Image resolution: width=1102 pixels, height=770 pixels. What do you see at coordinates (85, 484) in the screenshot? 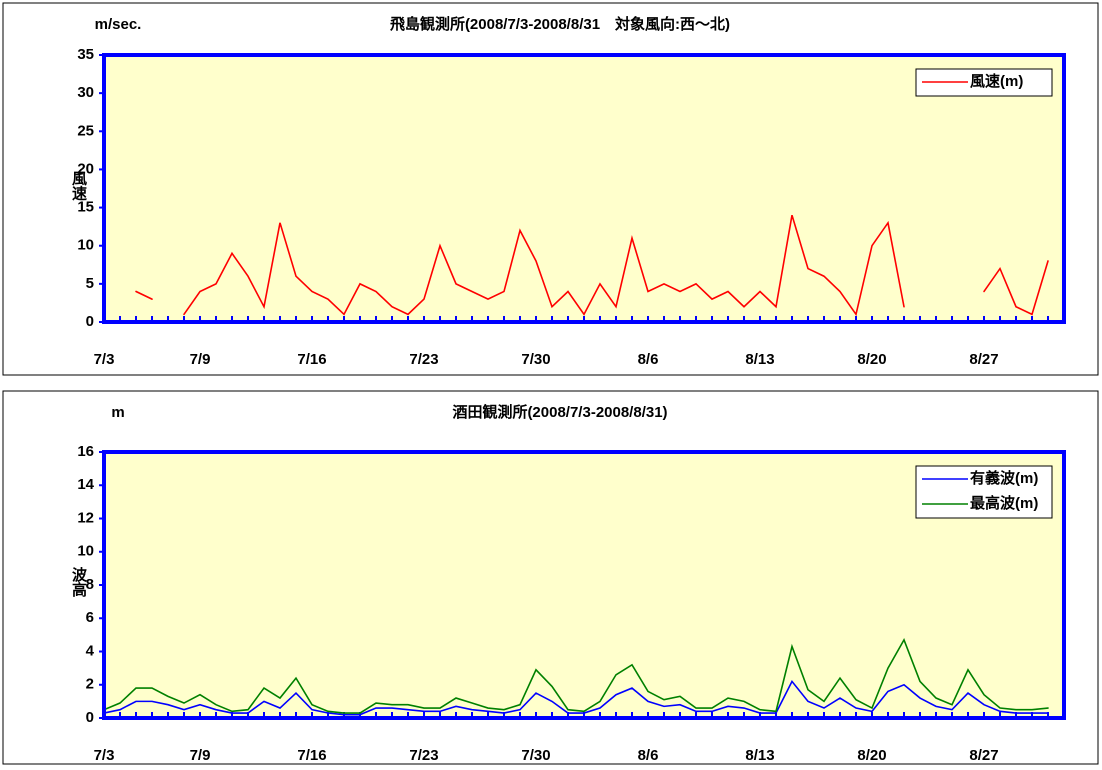
I see `y-tick-label: 14` at bounding box center [85, 484].